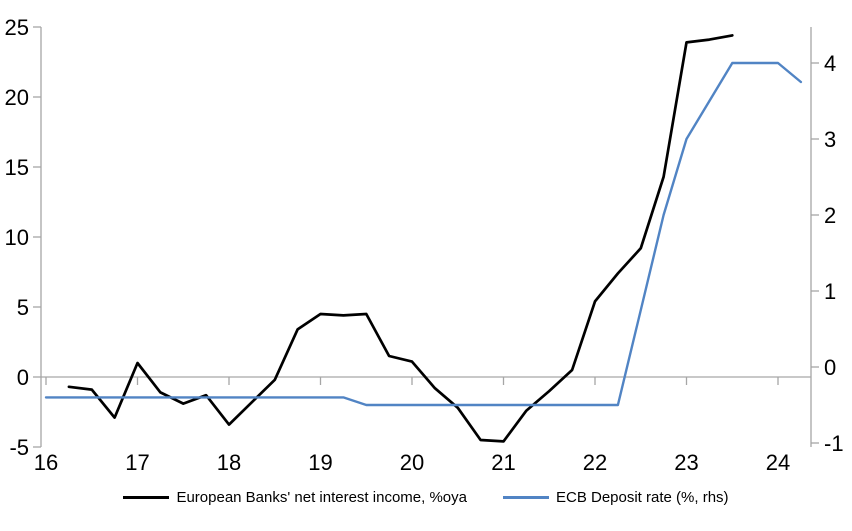 This screenshot has height=531, width=852. What do you see at coordinates (834, 443) in the screenshot?
I see `right-axis-tick-label: -1` at bounding box center [834, 443].